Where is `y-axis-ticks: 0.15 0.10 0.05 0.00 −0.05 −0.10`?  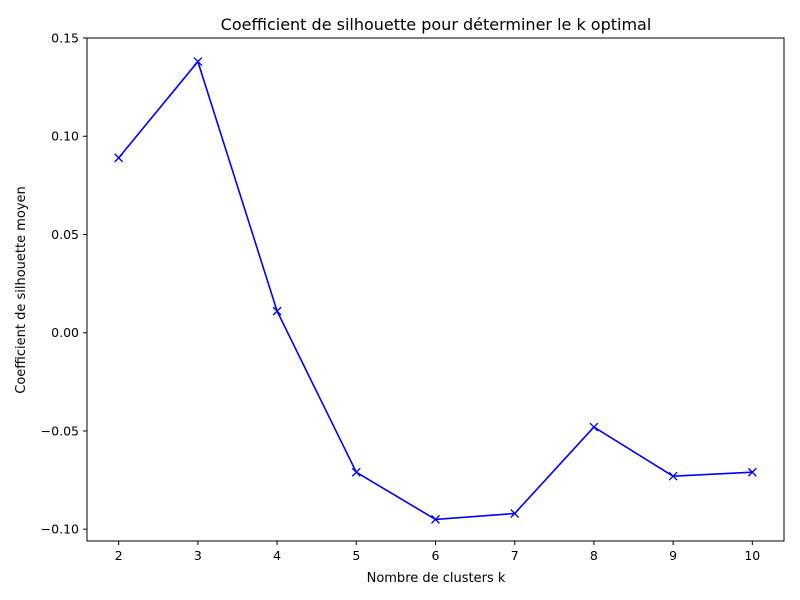 y-axis-ticks: 0.15 0.10 0.05 0.00 −0.05 −0.10 is located at coordinates (64, 284).